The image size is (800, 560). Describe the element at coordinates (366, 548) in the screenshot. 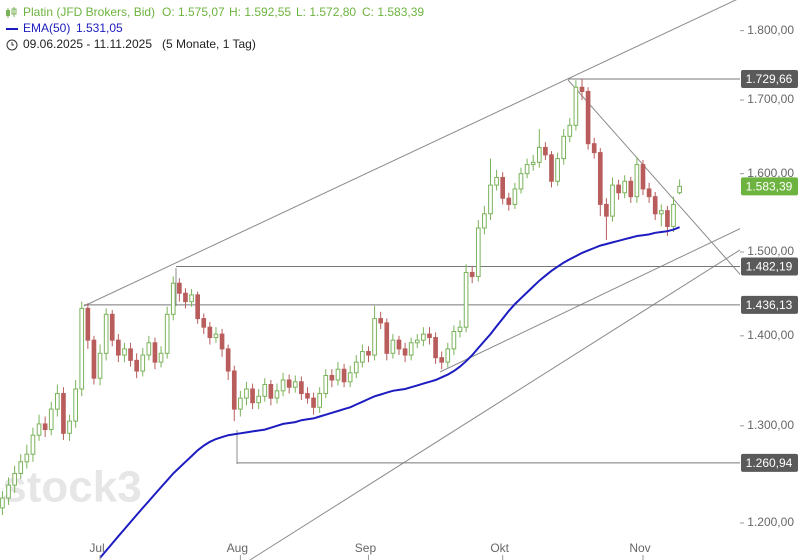

I see `x-tick-label: Sep` at that location.